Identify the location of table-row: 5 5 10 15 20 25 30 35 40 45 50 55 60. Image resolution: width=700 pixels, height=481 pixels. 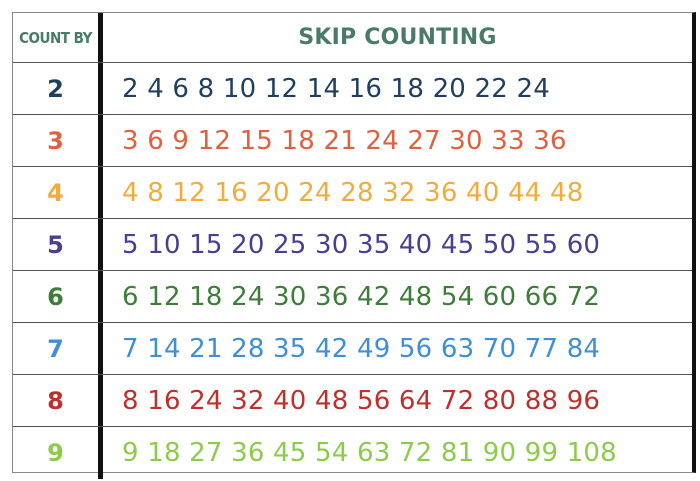
(352, 245).